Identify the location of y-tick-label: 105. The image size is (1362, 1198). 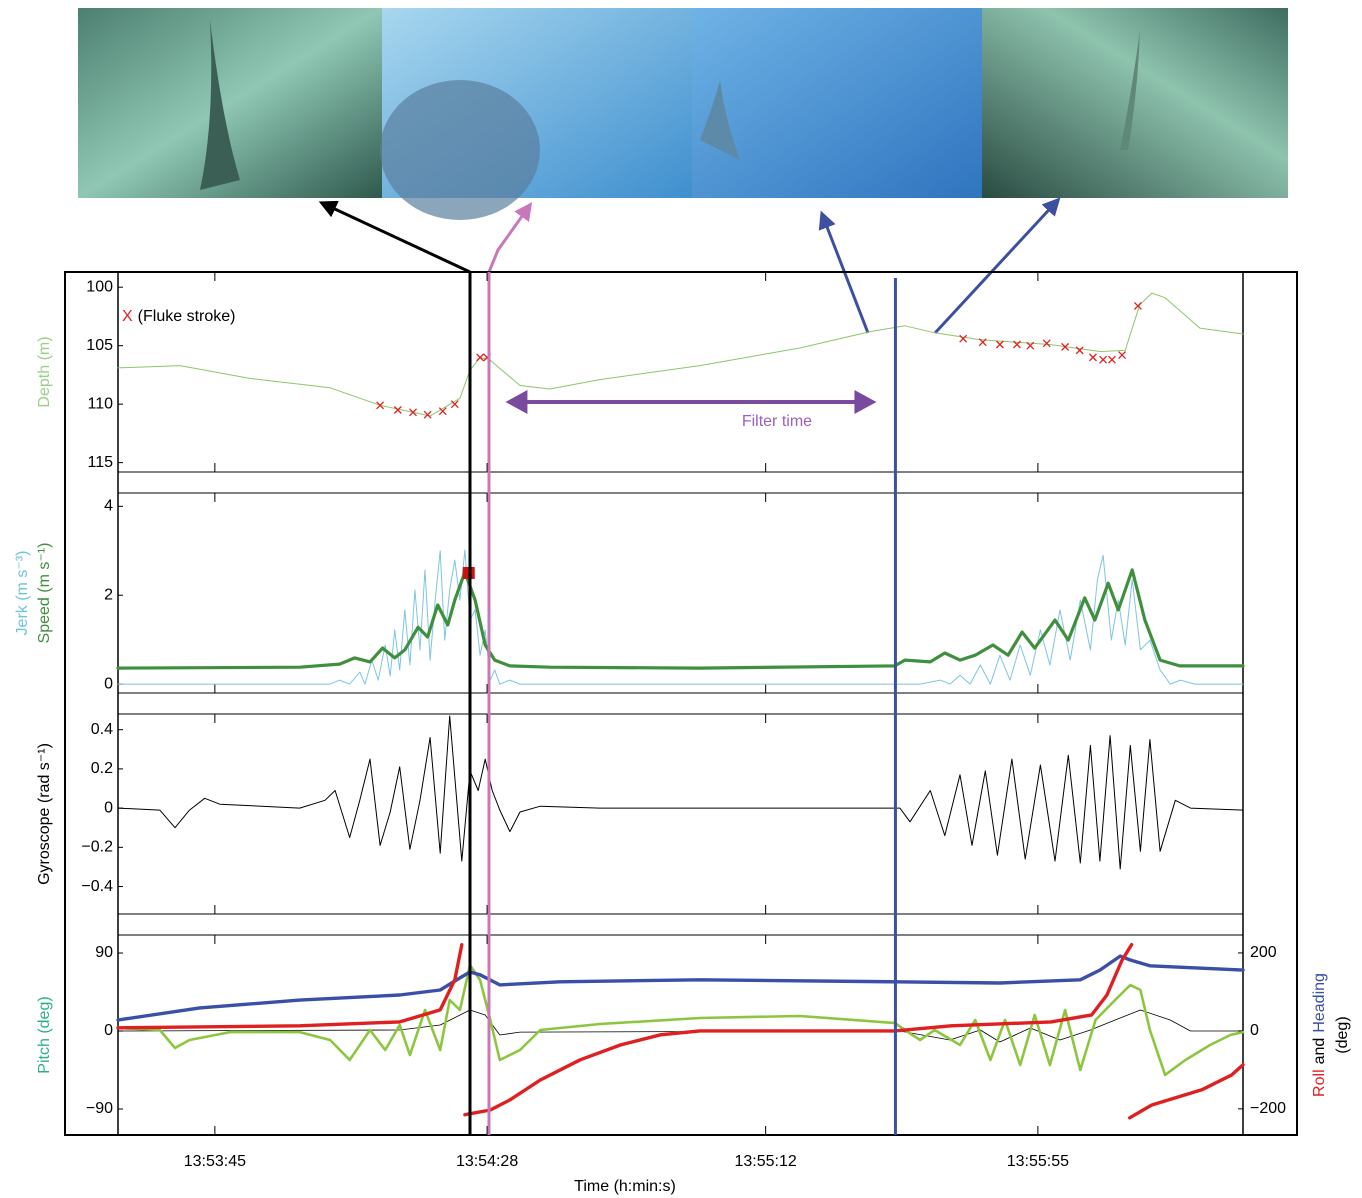
(99, 345).